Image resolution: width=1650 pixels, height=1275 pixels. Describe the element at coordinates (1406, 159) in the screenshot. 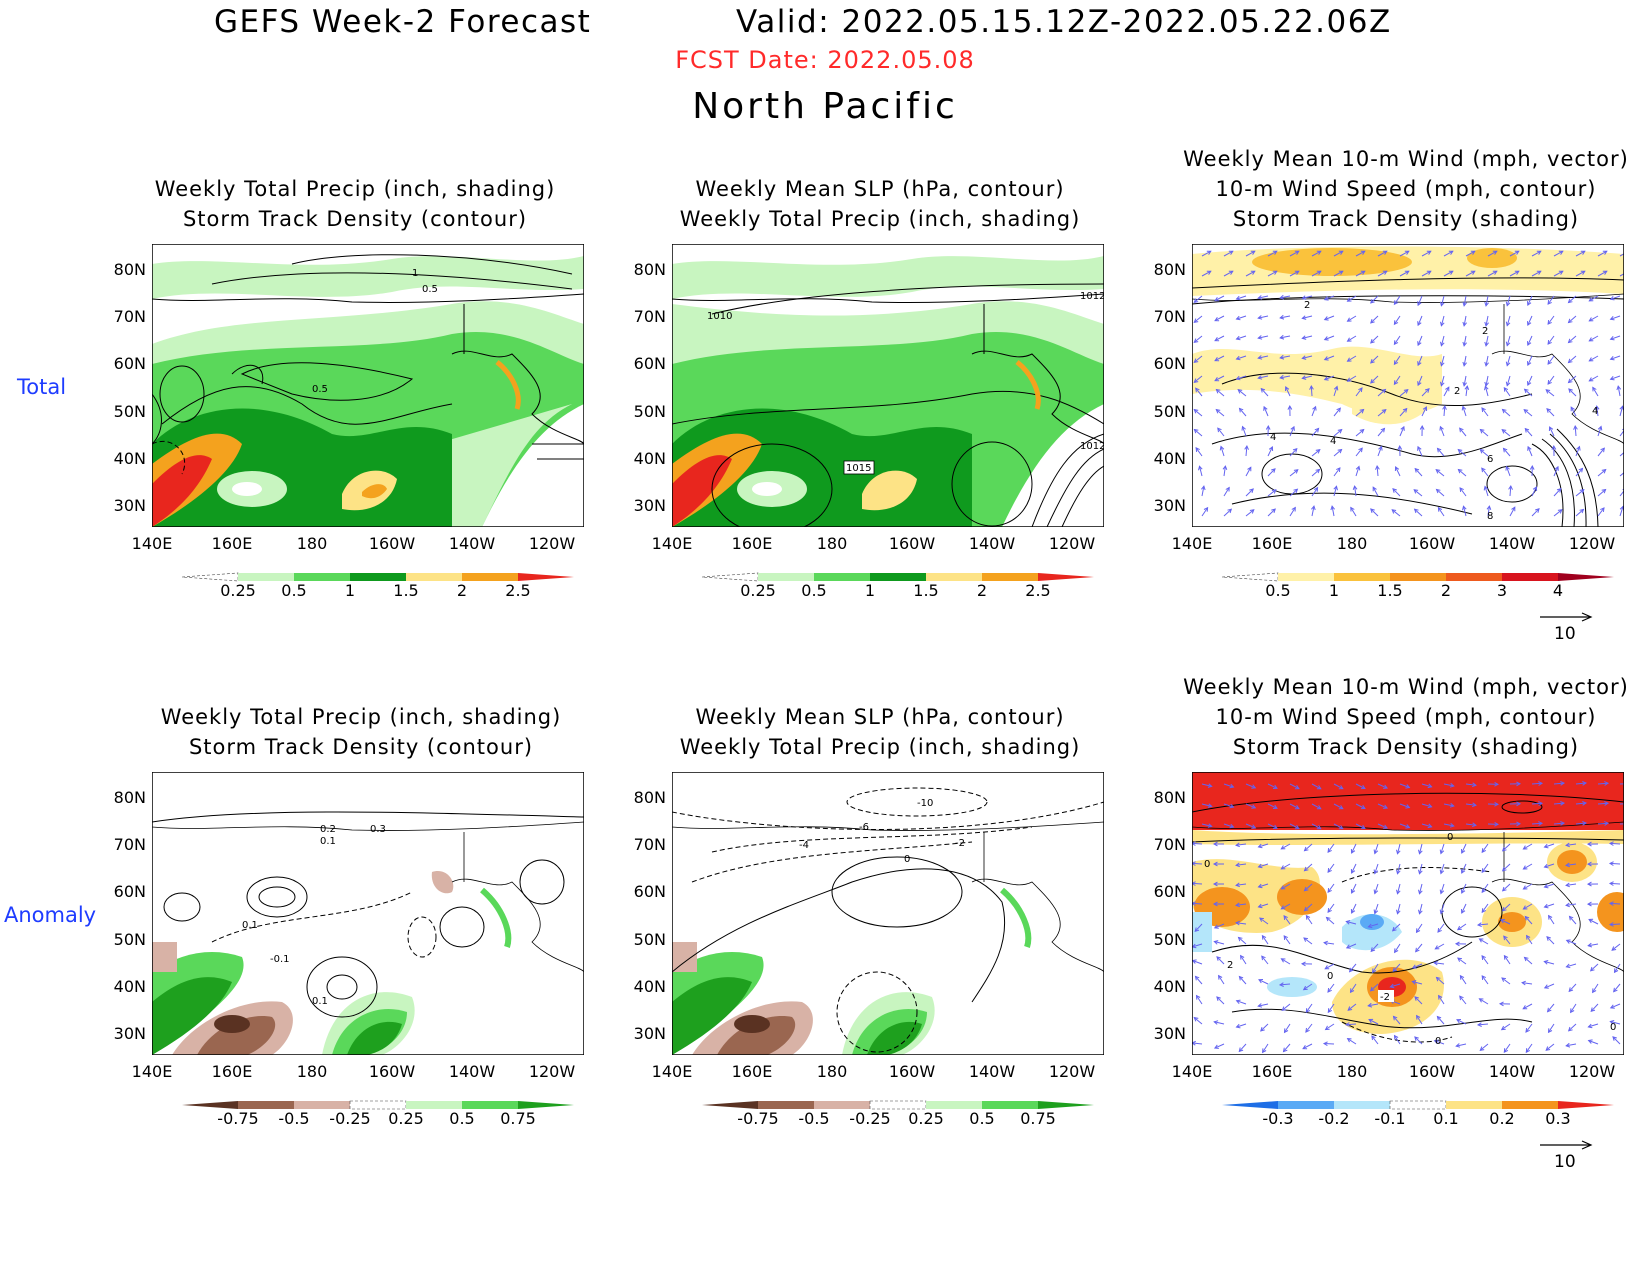

I see `panel3-title-line1: Weekly Mean 10-m Wind (mph, vector)` at that location.